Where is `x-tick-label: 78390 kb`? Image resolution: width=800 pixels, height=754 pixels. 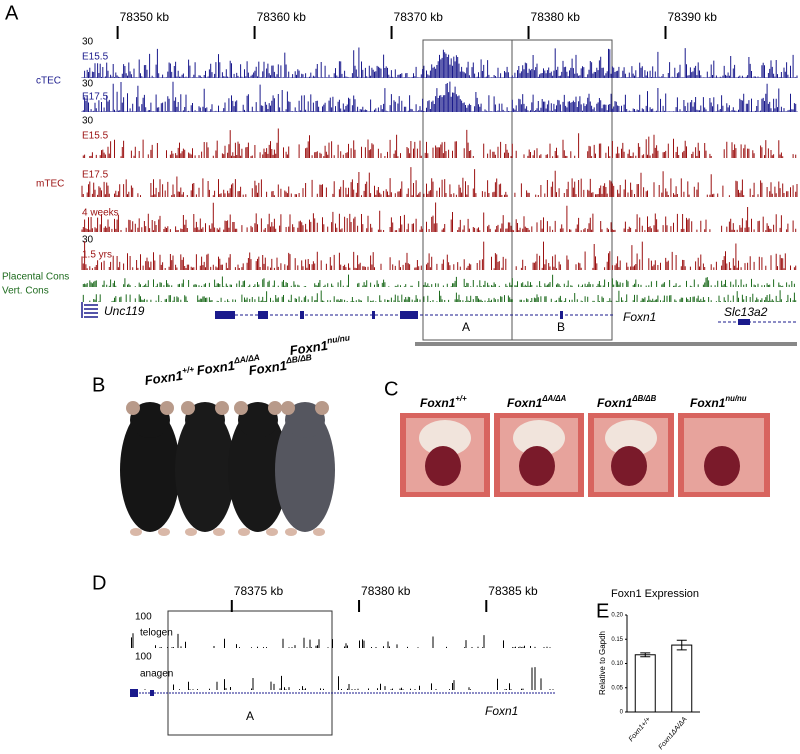
x-tick-label: 78390 kb is located at coordinates (693, 17).